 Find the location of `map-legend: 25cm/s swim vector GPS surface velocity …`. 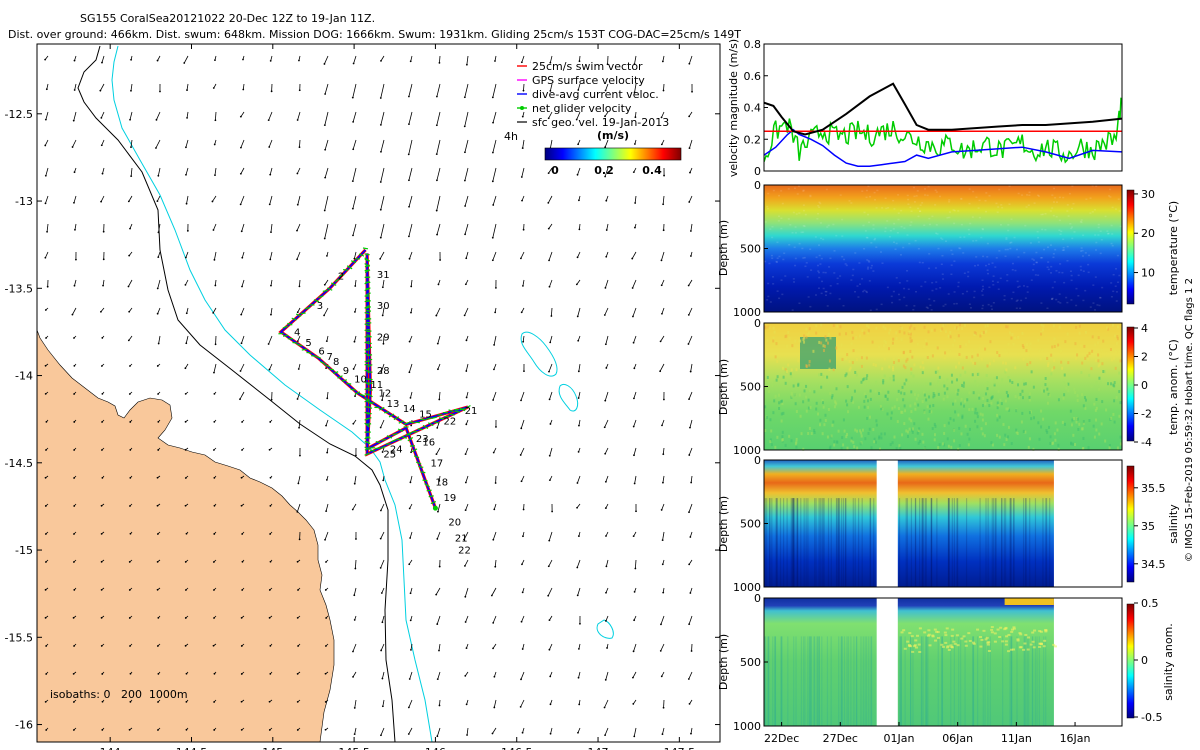

map-legend: 25cm/s swim vector GPS surface velocity … is located at coordinates (593, 118).